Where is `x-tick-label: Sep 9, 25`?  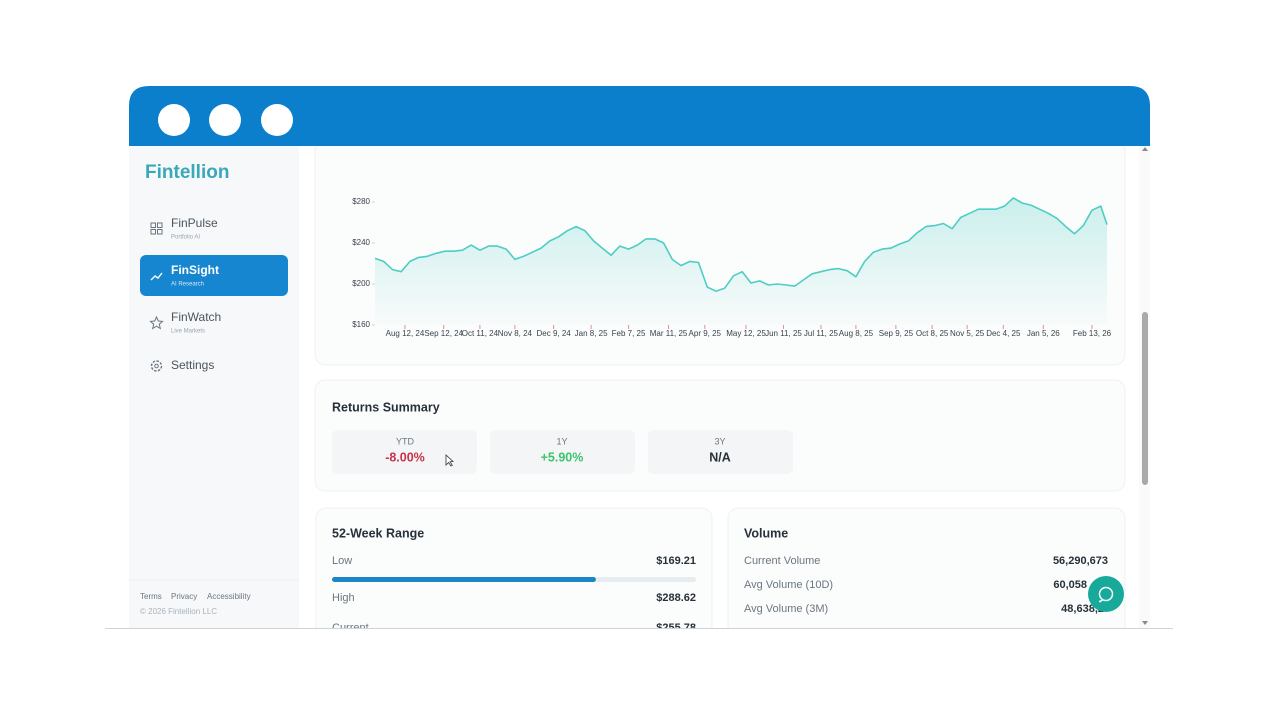
x-tick-label: Sep 9, 25 is located at coordinates (896, 333).